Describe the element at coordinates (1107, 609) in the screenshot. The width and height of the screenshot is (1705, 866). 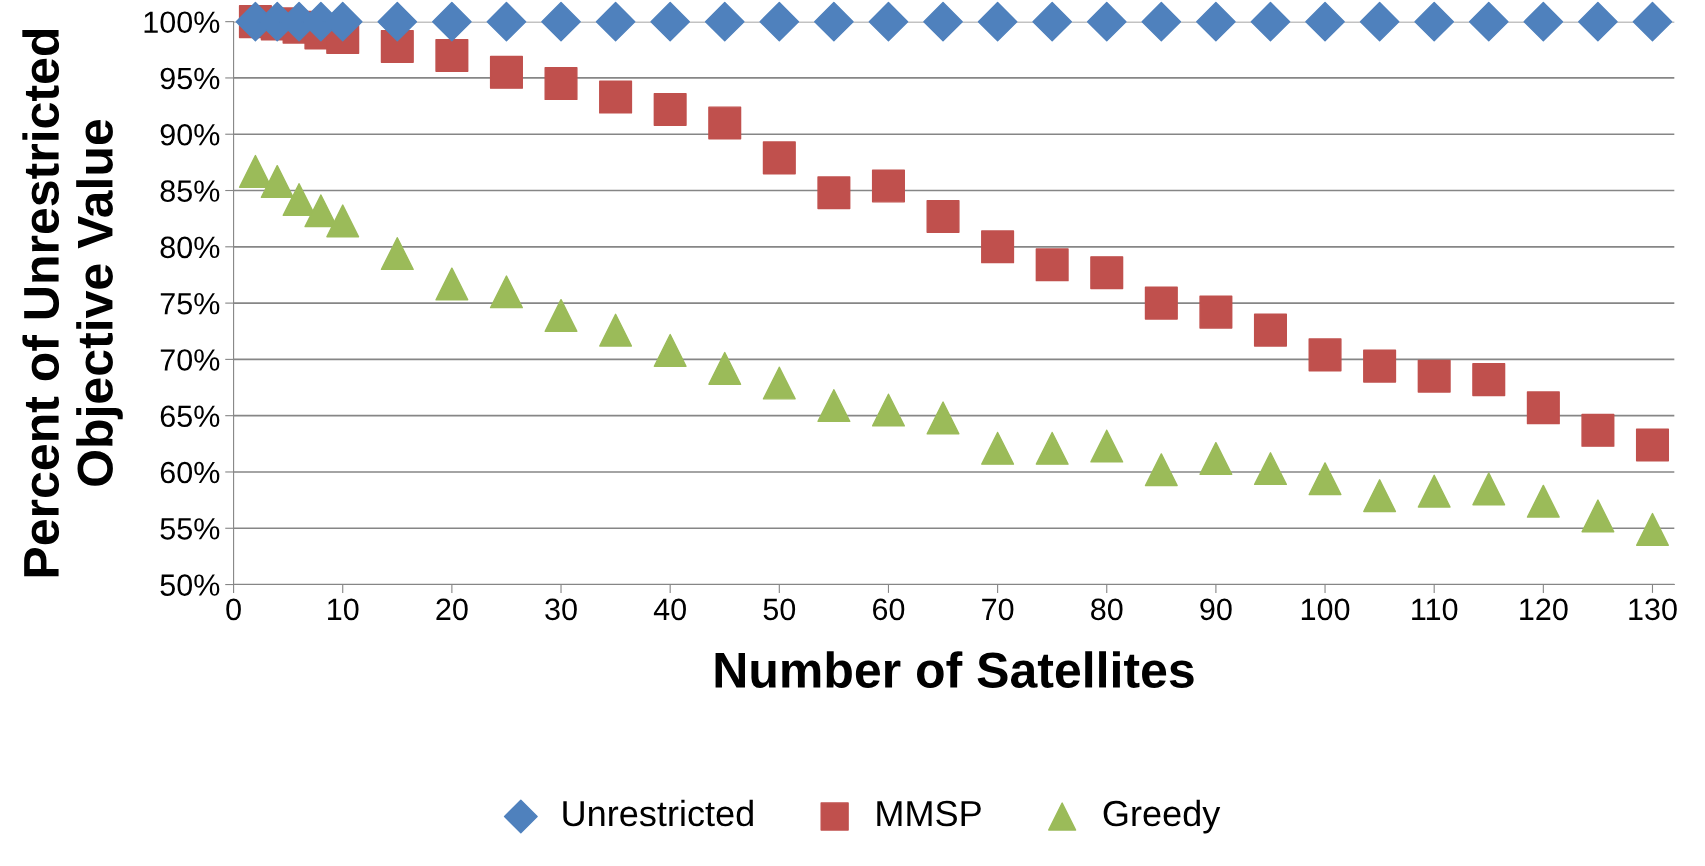
I see `x-tick-label: 80` at that location.